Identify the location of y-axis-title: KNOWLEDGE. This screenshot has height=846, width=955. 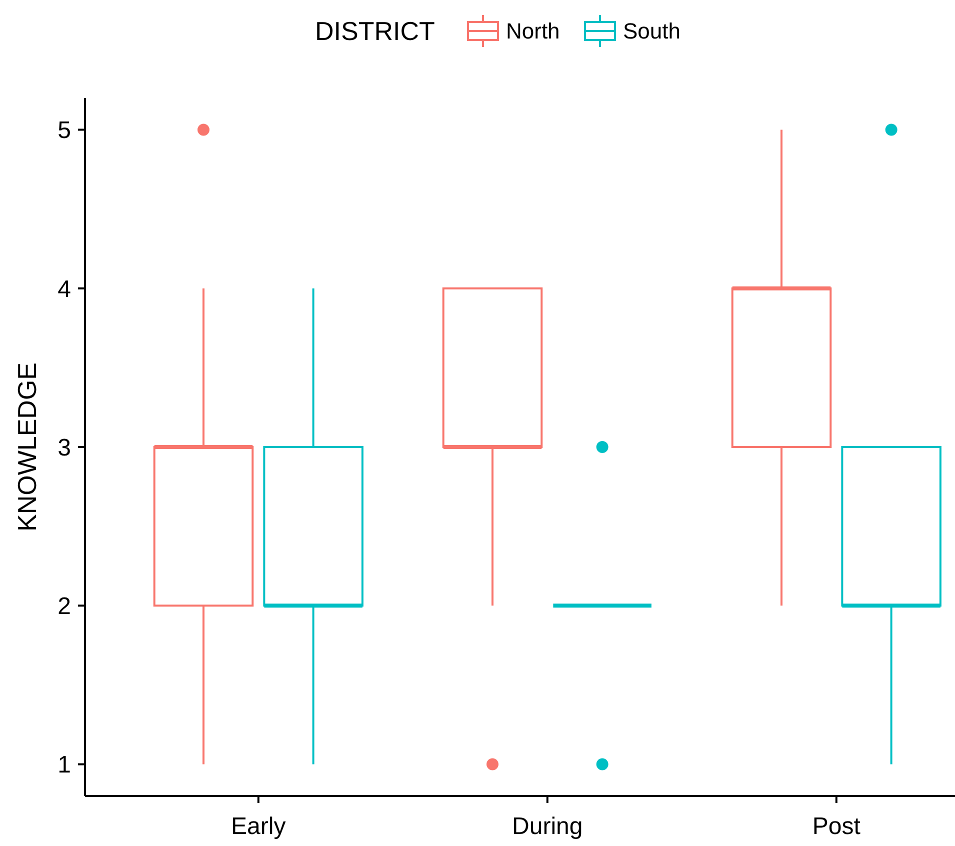
(27, 447).